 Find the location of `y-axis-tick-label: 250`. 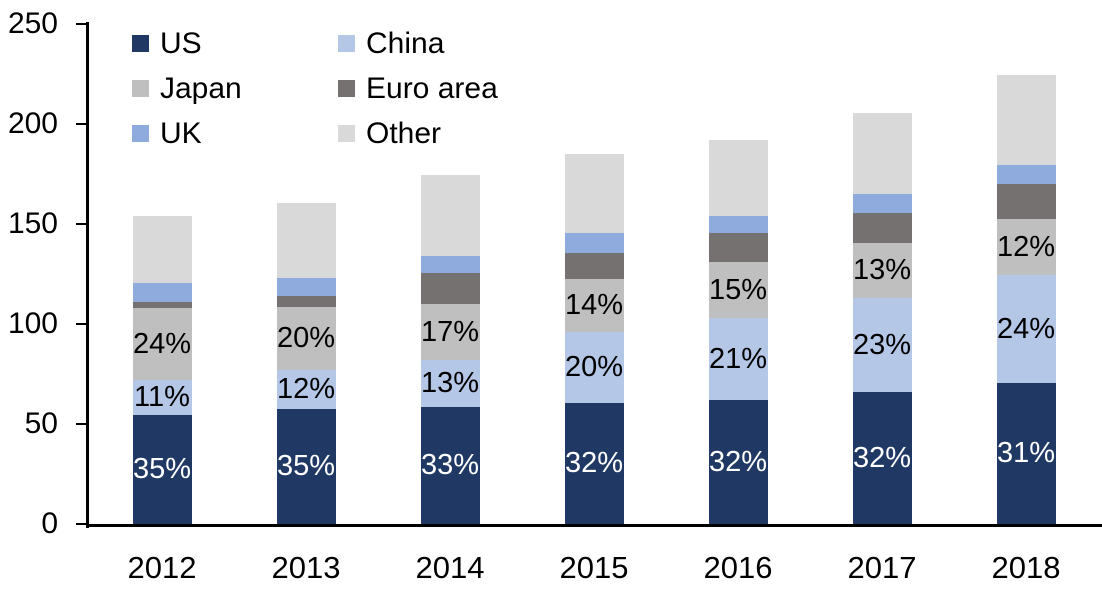

y-axis-tick-label: 250 is located at coordinates (32, 23).